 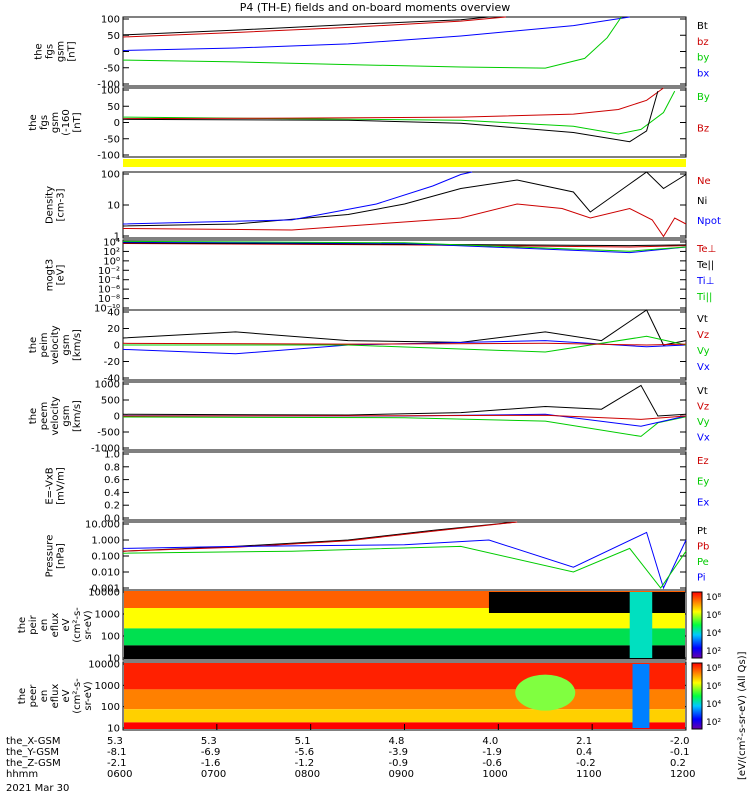 I want to click on fgs-legend-3: bx, so click(x=703, y=73).